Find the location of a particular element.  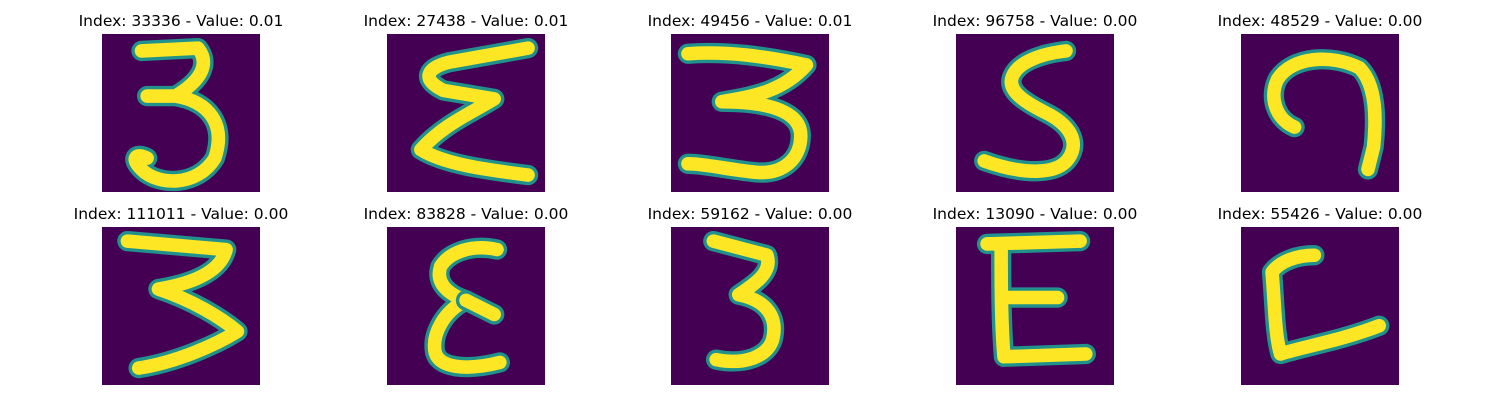

panel-title: Index: 27438 - Value: 0.01 is located at coordinates (466, 21).